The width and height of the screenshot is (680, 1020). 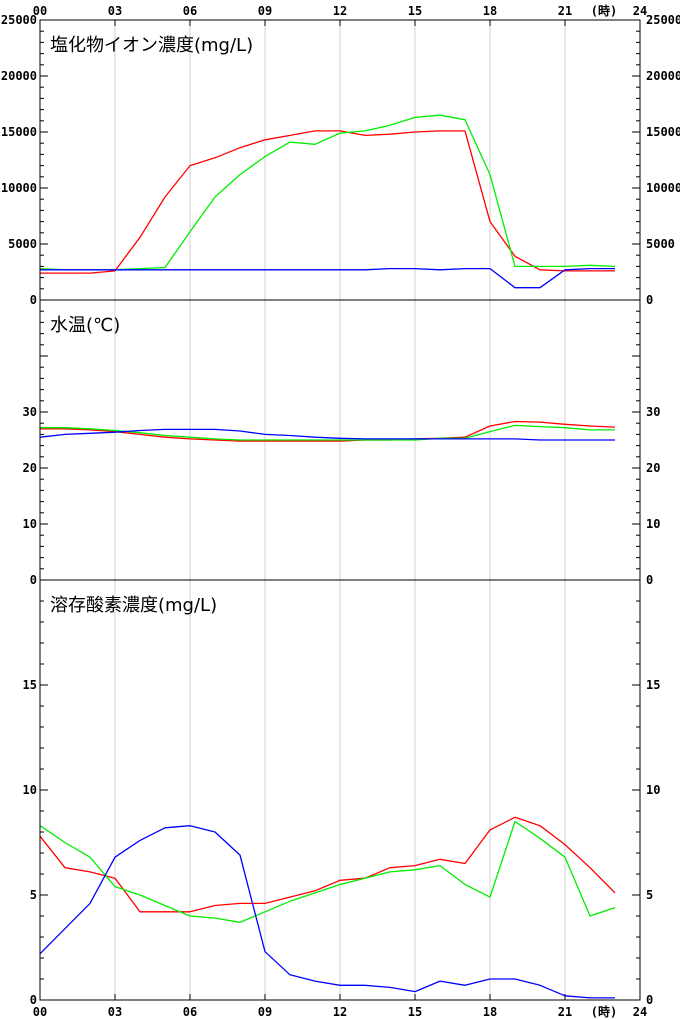 I want to click on y-tick-label-right: 5000, so click(x=660, y=244).